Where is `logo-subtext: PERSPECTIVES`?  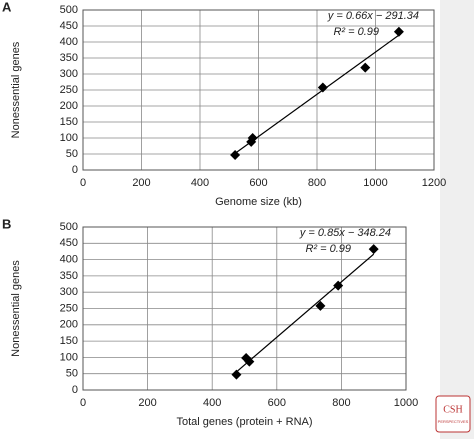 logo-subtext: PERSPECTIVES is located at coordinates (453, 421).